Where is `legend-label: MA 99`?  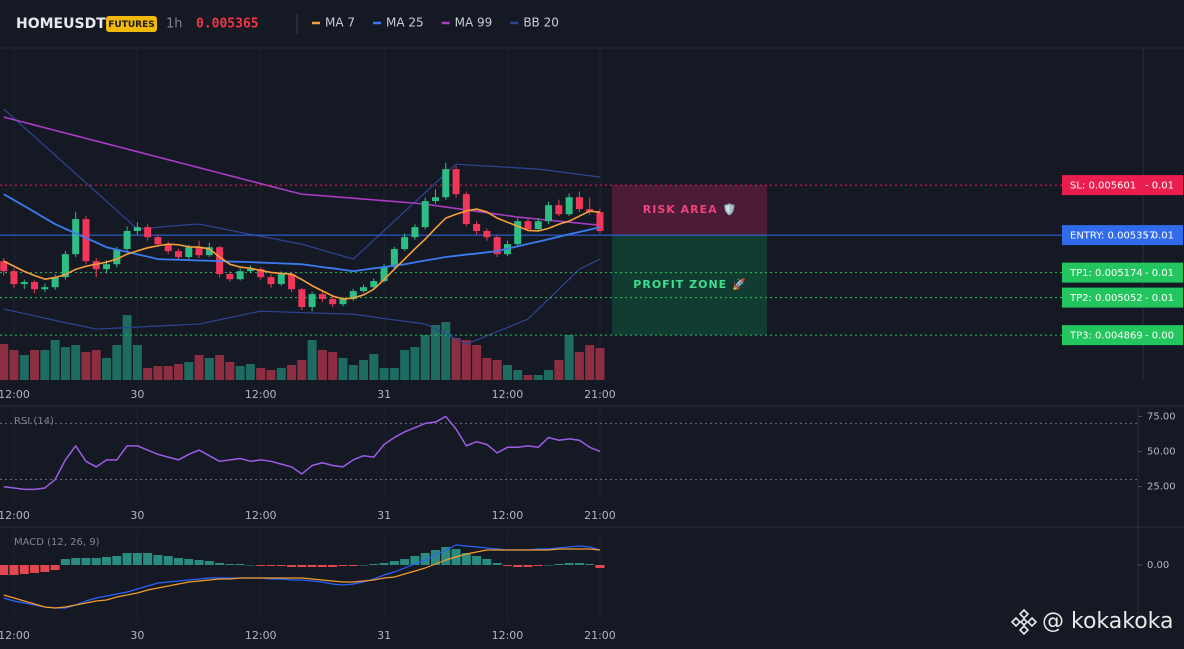 legend-label: MA 99 is located at coordinates (474, 23).